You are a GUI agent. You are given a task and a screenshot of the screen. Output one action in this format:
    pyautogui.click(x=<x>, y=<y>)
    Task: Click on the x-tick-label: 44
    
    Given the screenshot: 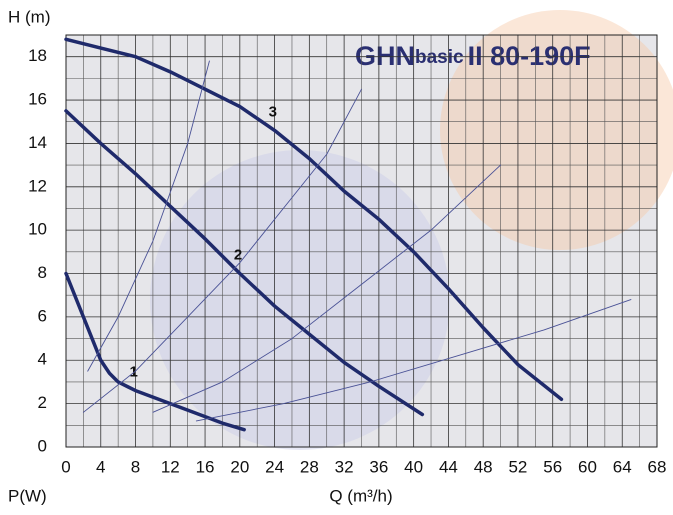 What is the action you would take?
    pyautogui.click(x=448, y=466)
    